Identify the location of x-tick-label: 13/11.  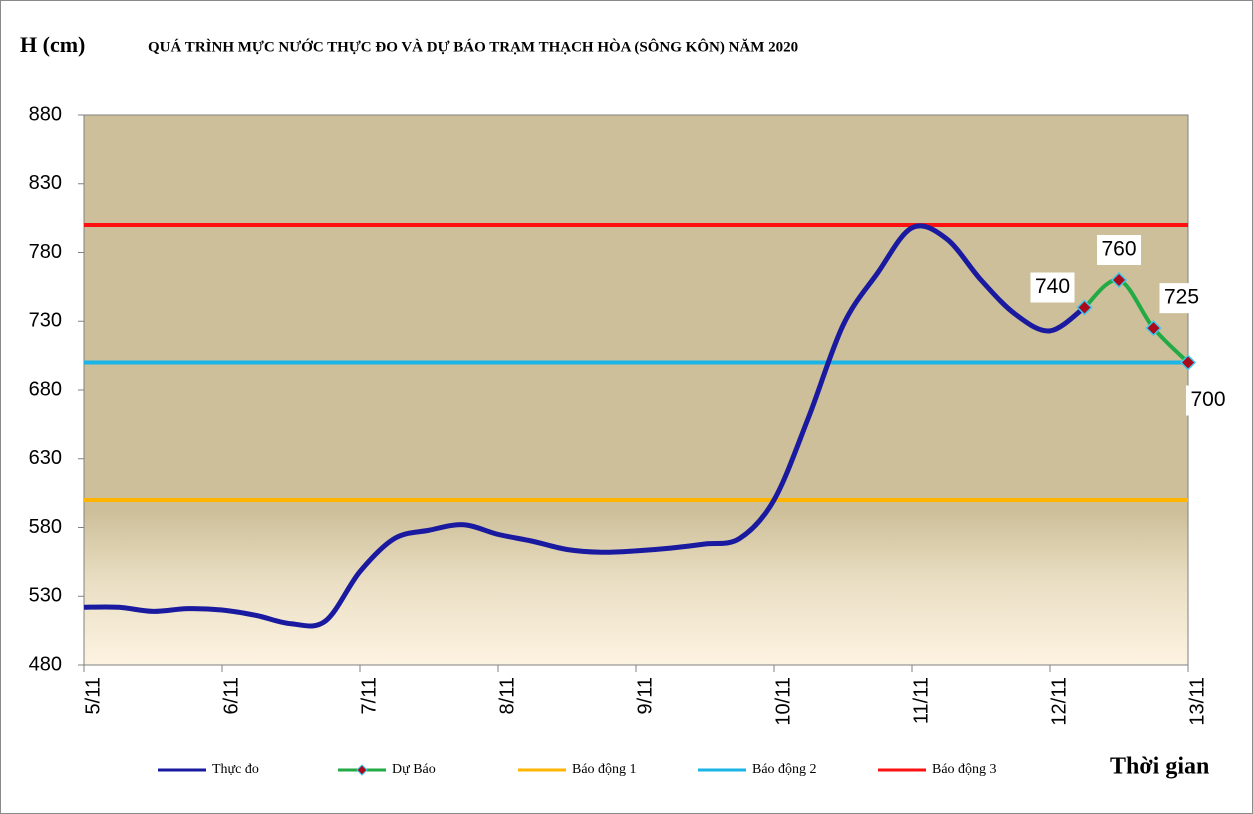
(1197, 701).